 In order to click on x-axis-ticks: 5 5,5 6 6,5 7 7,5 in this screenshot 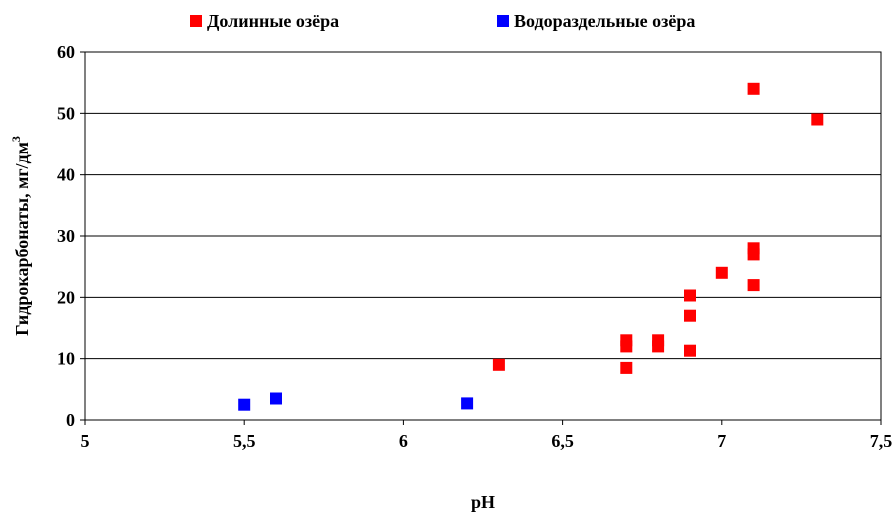, I will do `click(487, 435)`.